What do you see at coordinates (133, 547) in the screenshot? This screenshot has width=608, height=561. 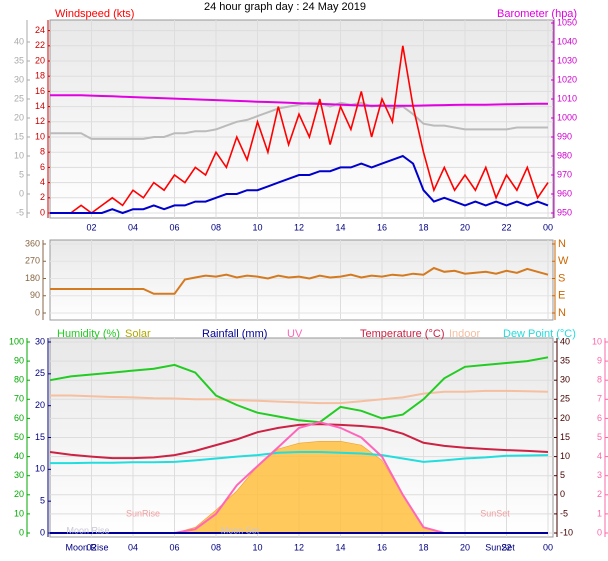 I see `x-tick-label: 04` at bounding box center [133, 547].